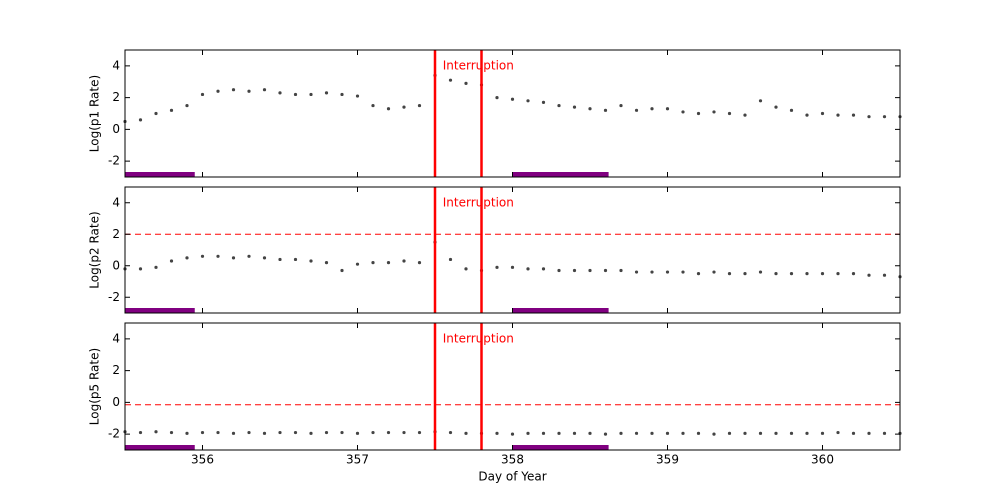 The image size is (1000, 504). What do you see at coordinates (512, 477) in the screenshot?
I see `x-axis-label: Day of Year` at bounding box center [512, 477].